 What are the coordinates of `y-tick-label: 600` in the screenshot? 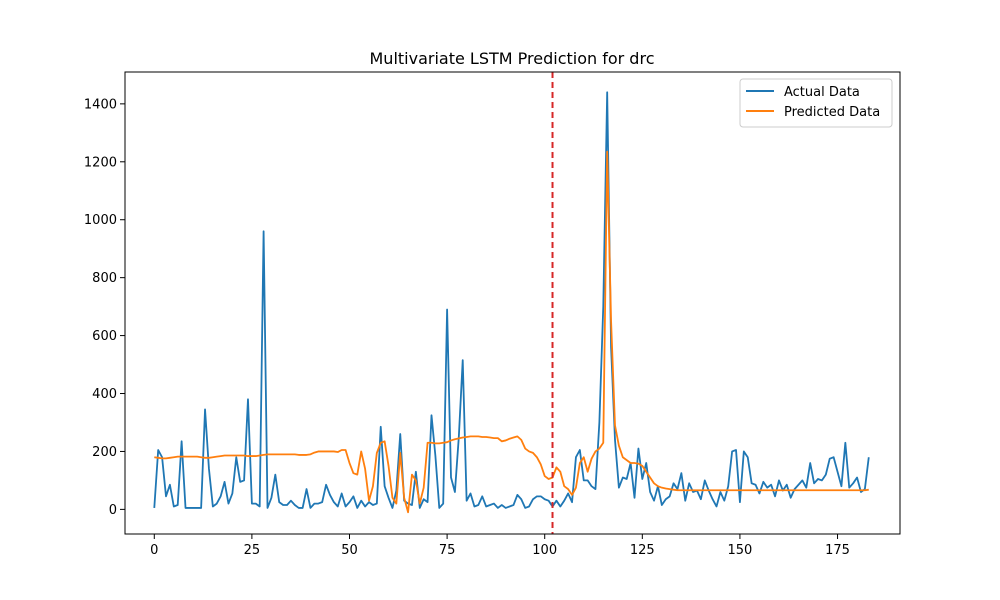 It's located at (104, 336).